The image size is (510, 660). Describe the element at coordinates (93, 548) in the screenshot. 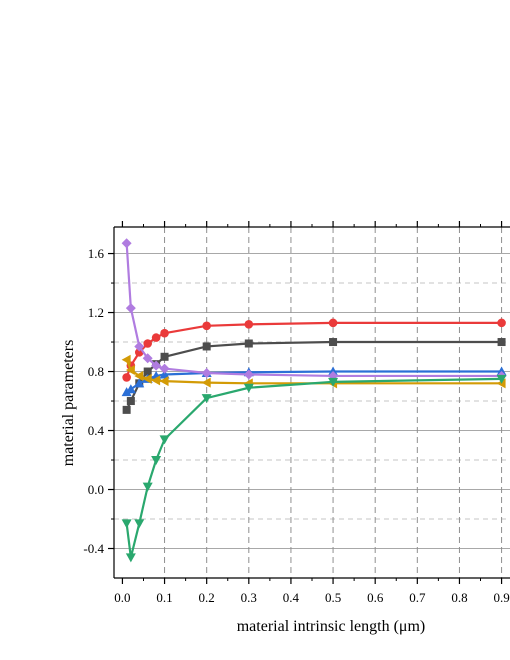

I see `y-tick-label: -0.4` at that location.